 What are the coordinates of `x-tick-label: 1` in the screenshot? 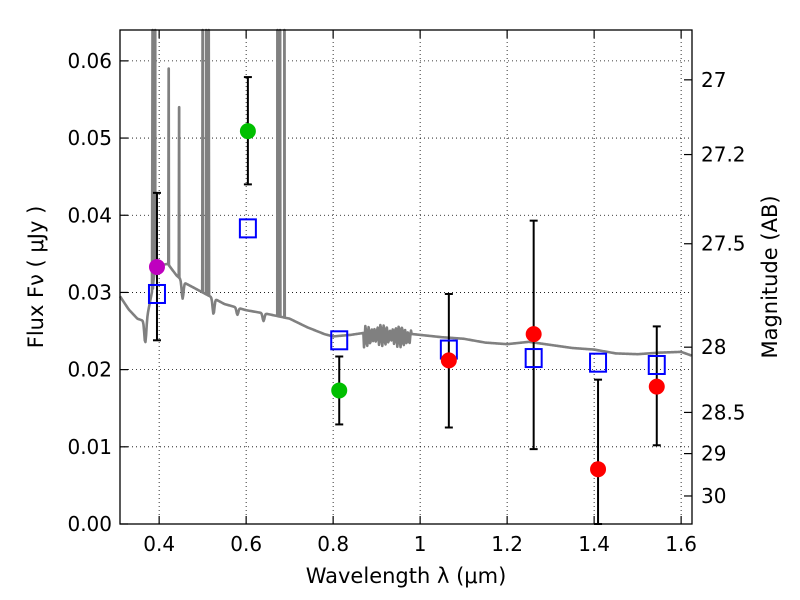 It's located at (420, 544).